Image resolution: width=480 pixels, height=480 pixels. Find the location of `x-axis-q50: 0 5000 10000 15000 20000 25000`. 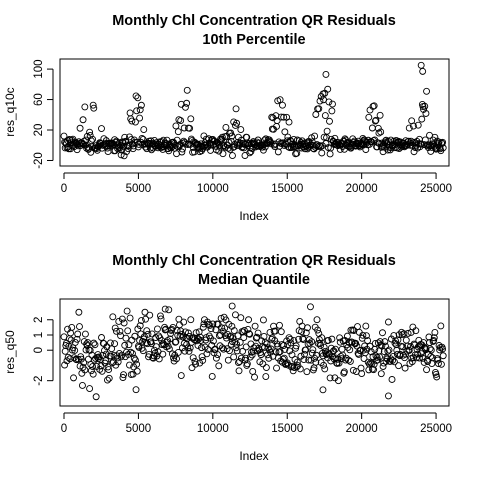

x-axis-q50: 0 5000 10000 15000 20000 25000 is located at coordinates (256, 423).